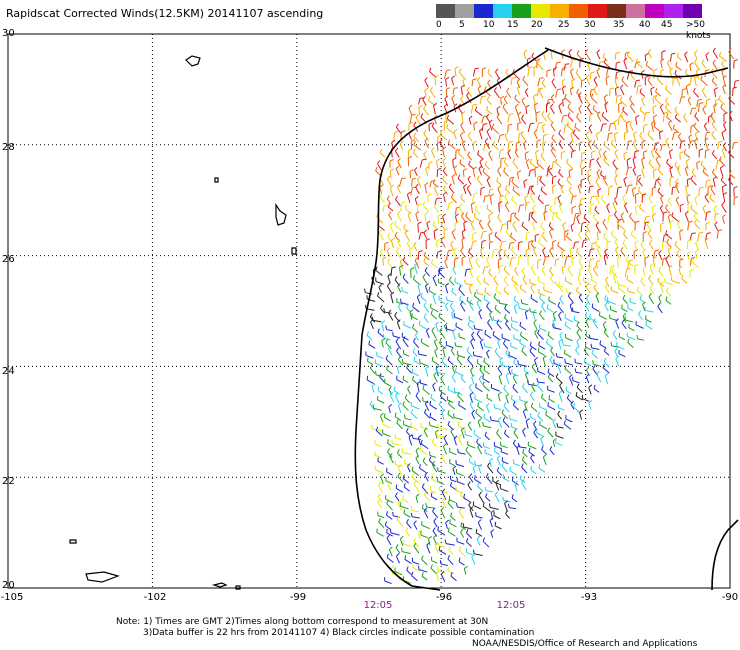 The image size is (740, 650). What do you see at coordinates (635, 11) in the screenshot?
I see `colorbar-swatch` at bounding box center [635, 11].